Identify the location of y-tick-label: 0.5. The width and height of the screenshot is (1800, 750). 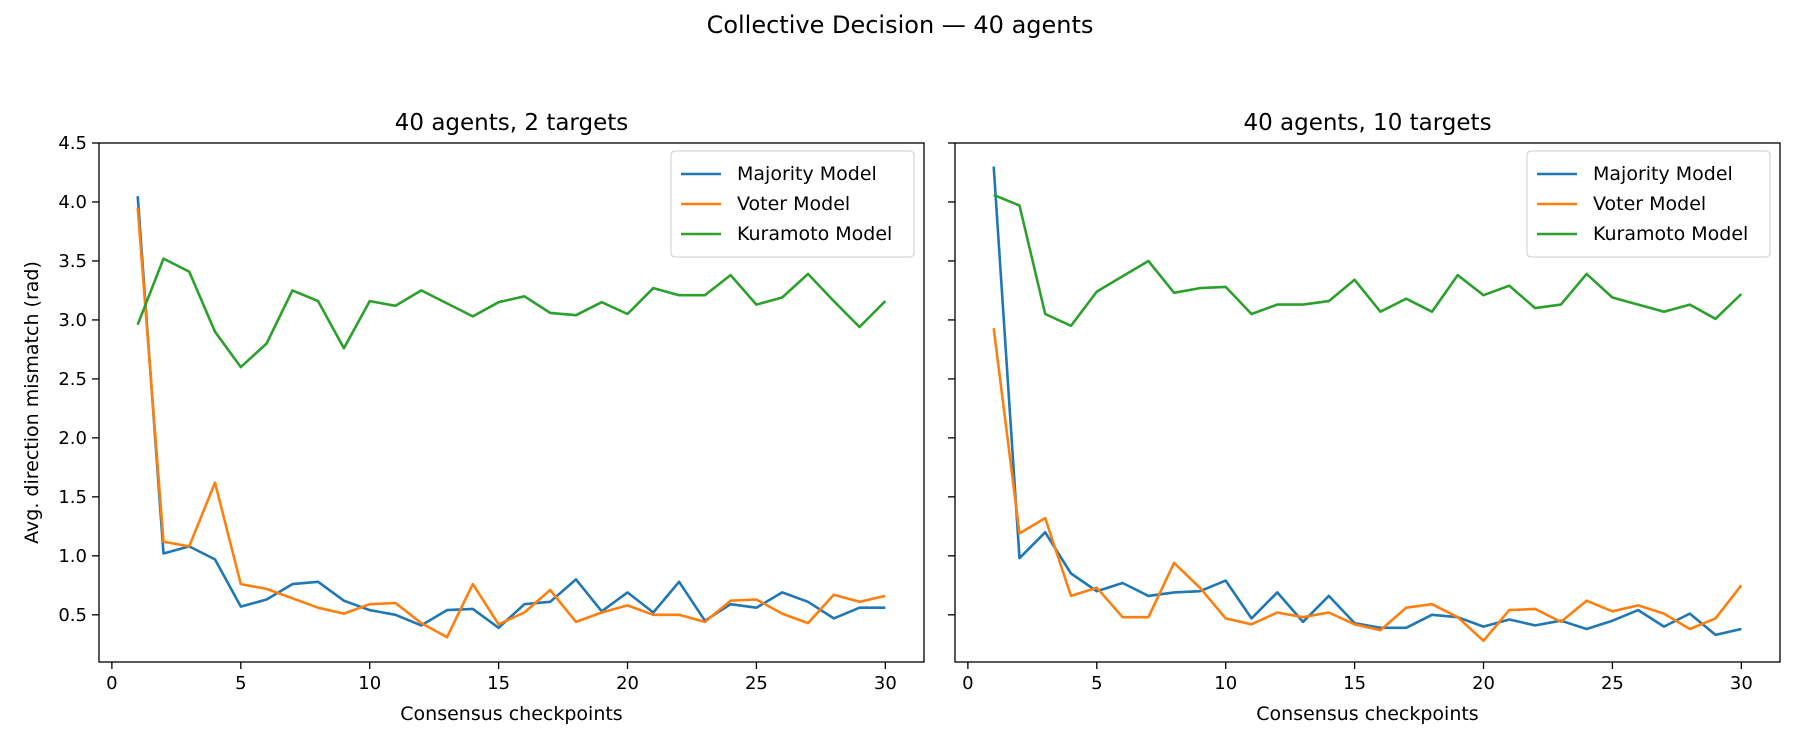
(72, 615).